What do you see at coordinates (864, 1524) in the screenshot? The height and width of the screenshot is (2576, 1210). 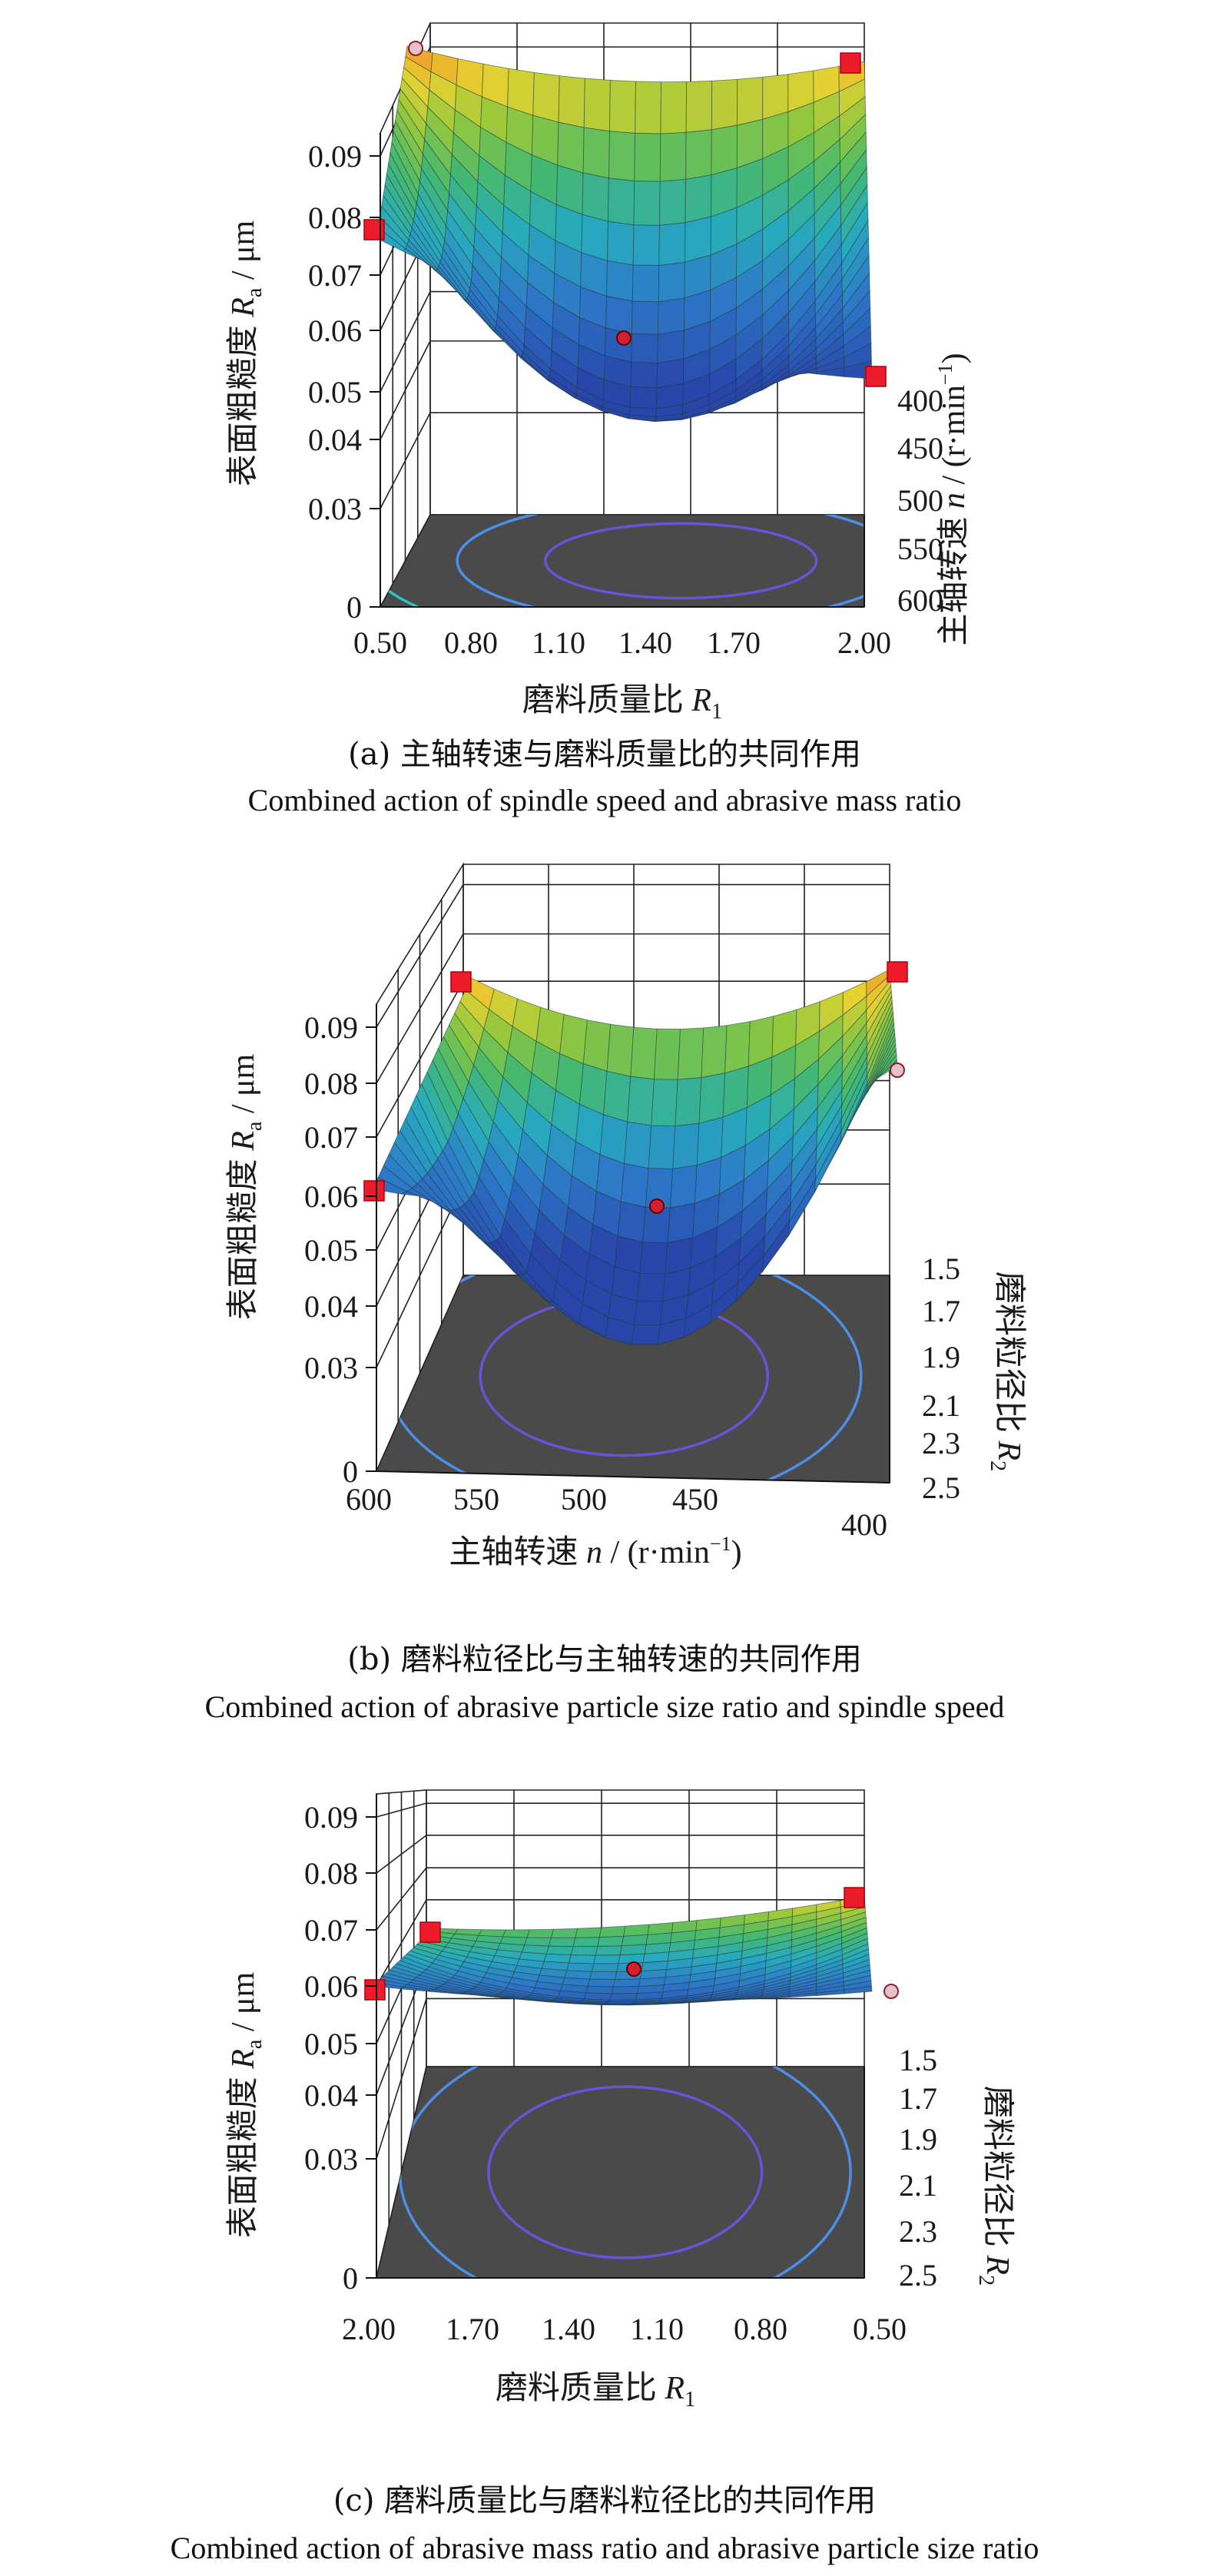 I see `x-tick-label: 400` at bounding box center [864, 1524].